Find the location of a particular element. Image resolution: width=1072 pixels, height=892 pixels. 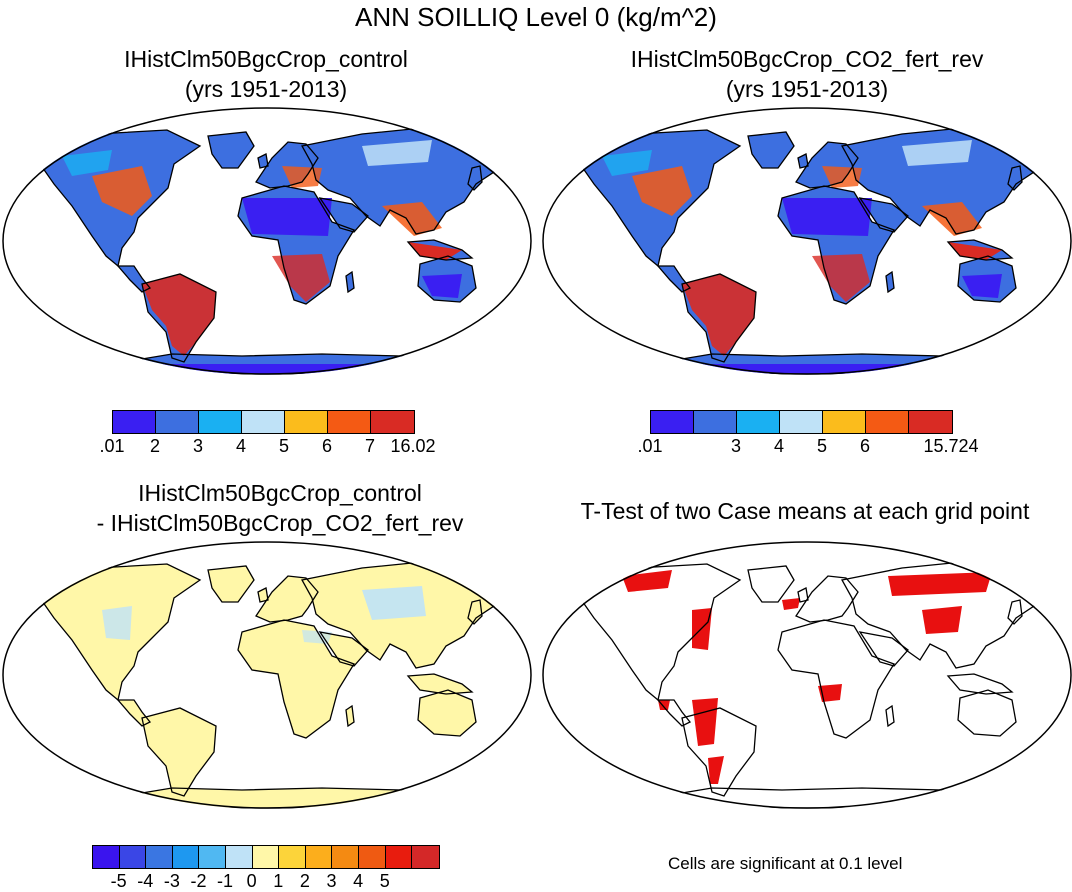

panel-1-map is located at coordinates (267, 241).